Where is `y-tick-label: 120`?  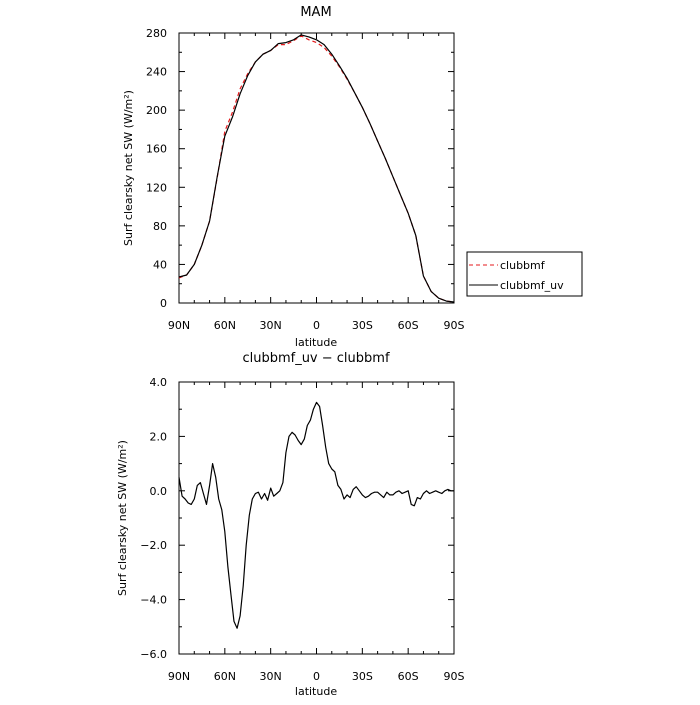 y-tick-label: 120 is located at coordinates (156, 187).